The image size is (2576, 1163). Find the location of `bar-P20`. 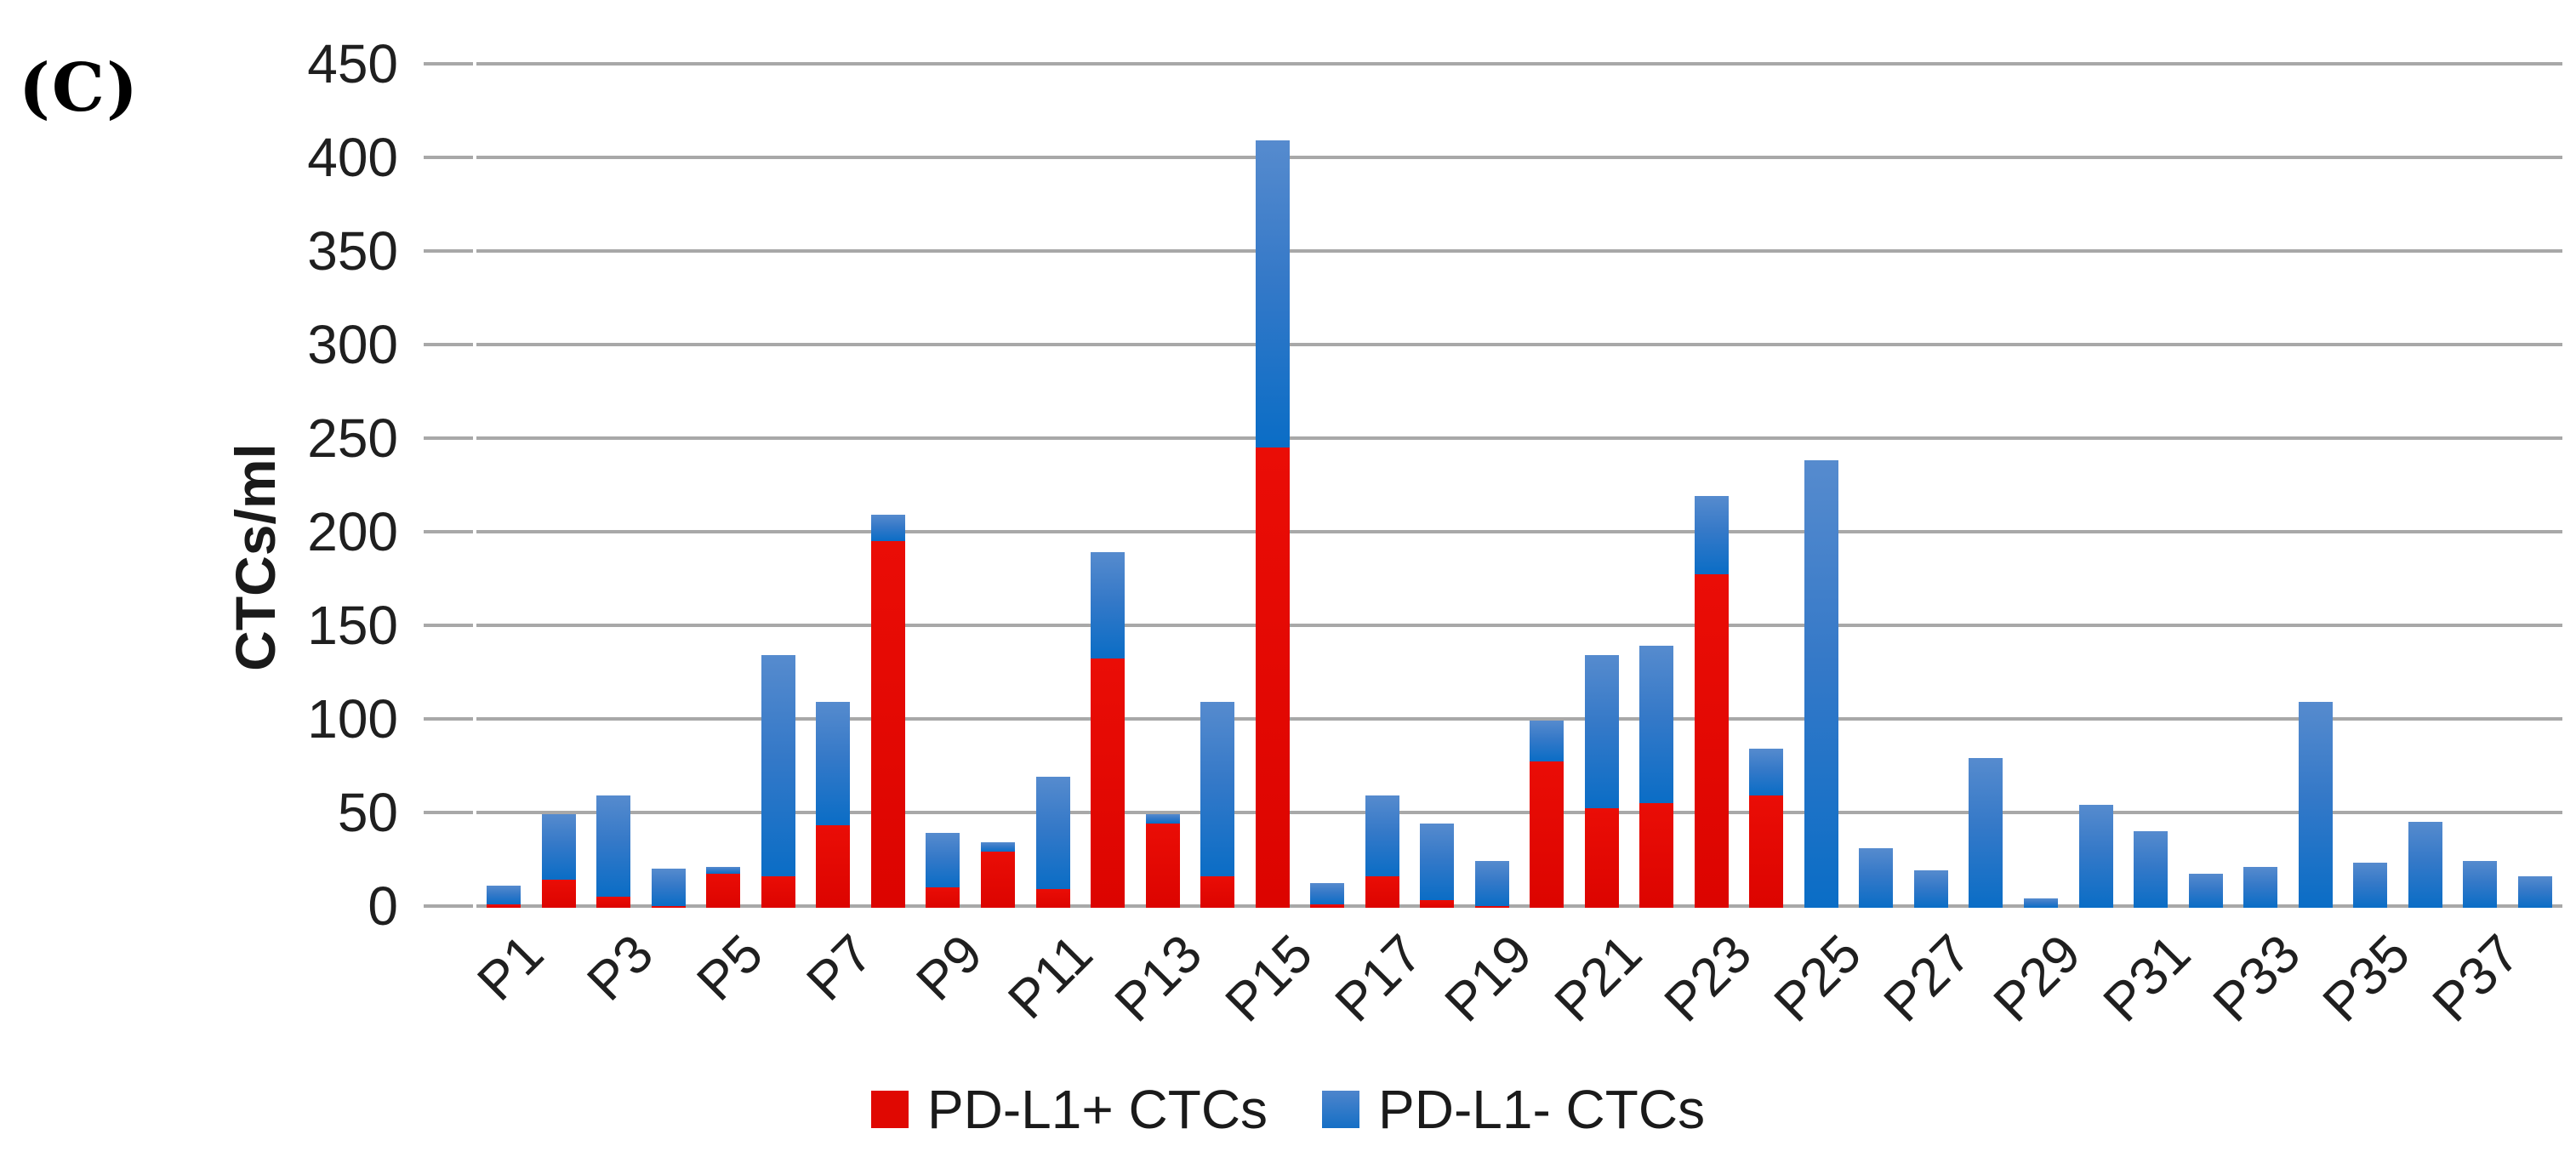

bar-P20 is located at coordinates (1547, 487).